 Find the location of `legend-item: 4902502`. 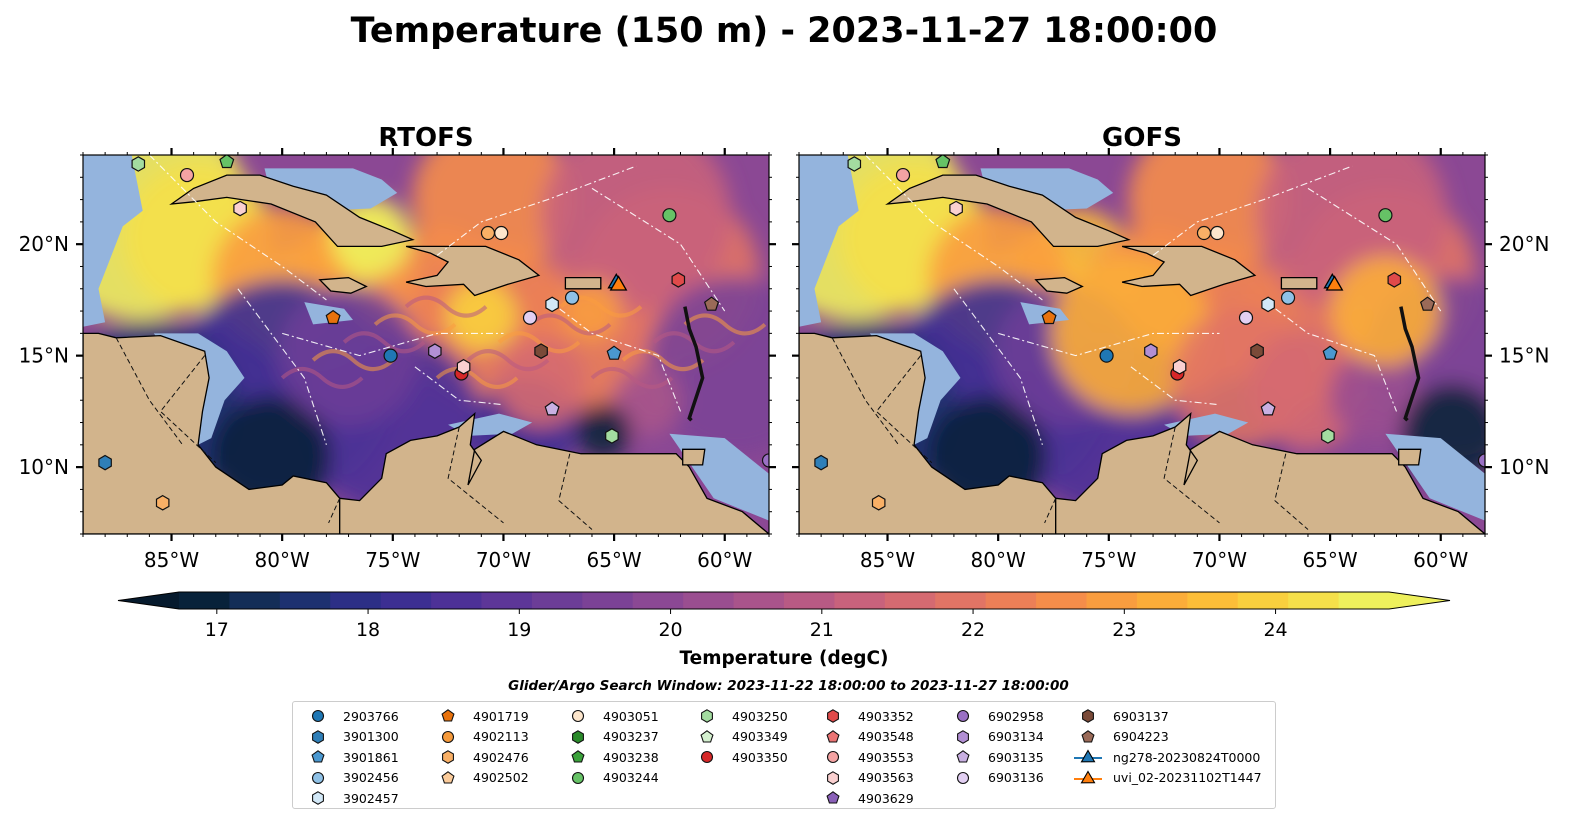

legend-item: 4902502 is located at coordinates (481, 778).